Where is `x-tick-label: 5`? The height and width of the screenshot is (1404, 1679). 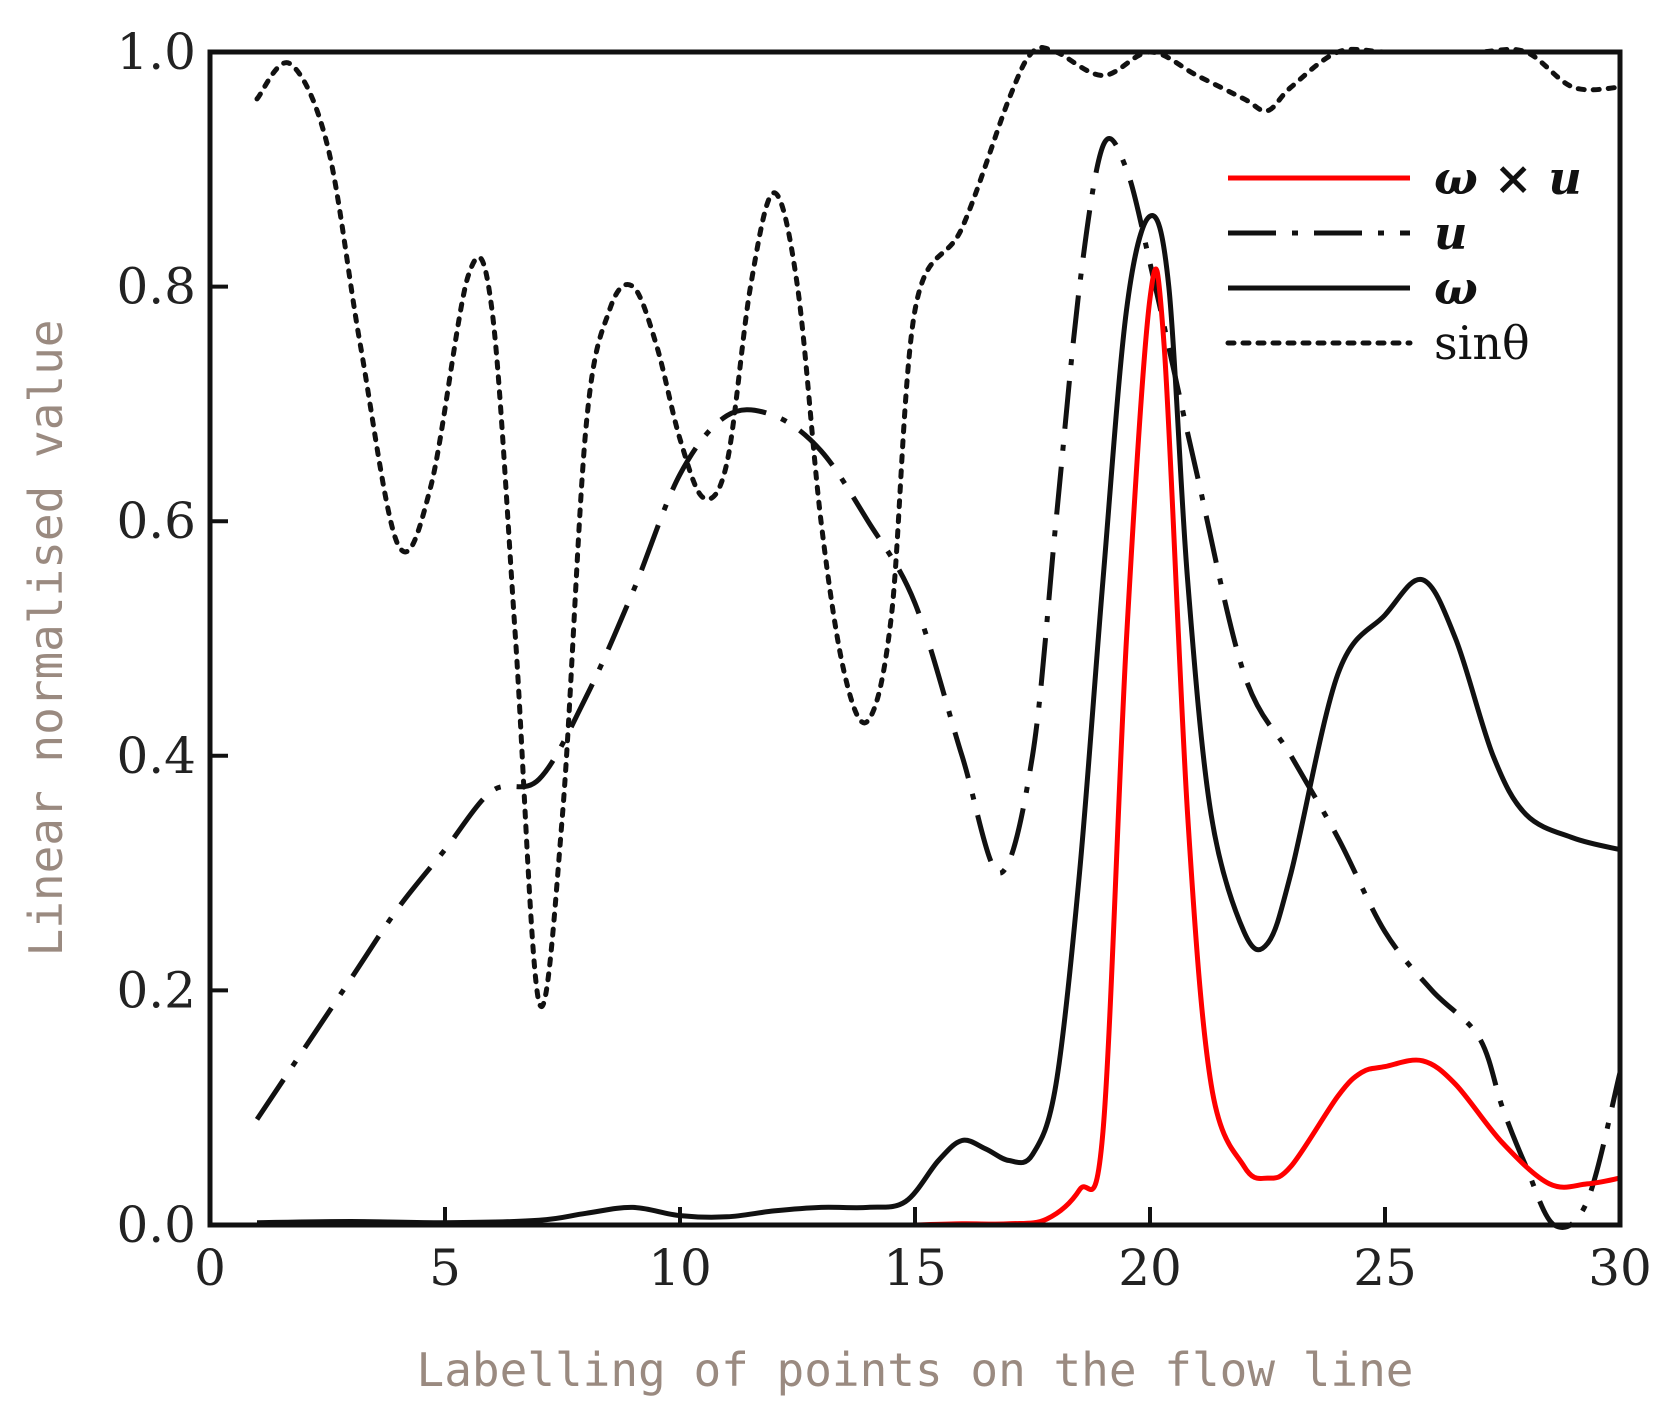
x-tick-label: 5 is located at coordinates (445, 1268).